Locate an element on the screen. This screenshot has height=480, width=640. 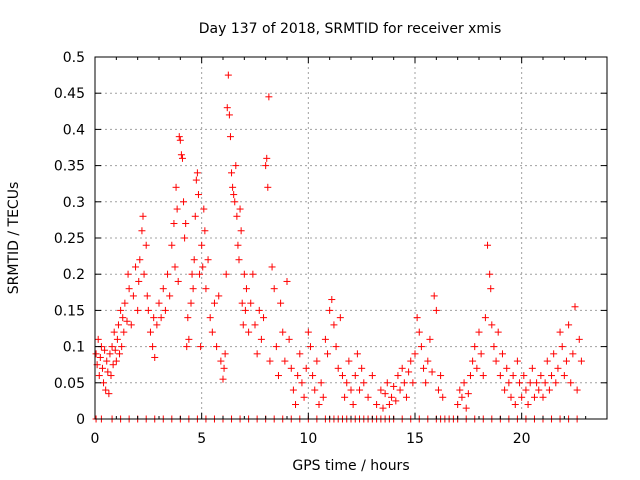
x-tick-label: 15 is located at coordinates (415, 439).